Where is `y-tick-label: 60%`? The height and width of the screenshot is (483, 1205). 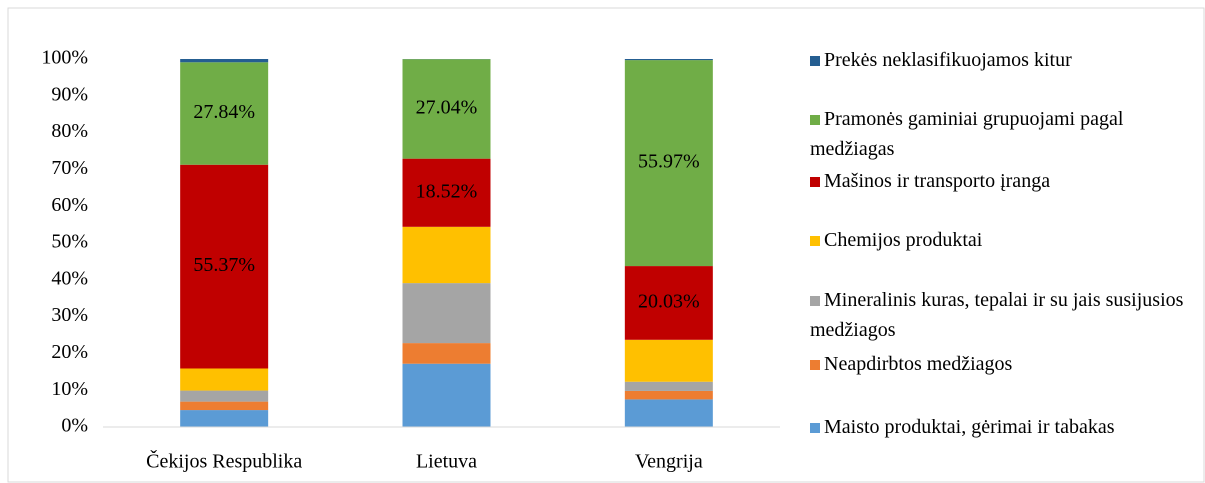
y-tick-label: 60% is located at coordinates (69, 205).